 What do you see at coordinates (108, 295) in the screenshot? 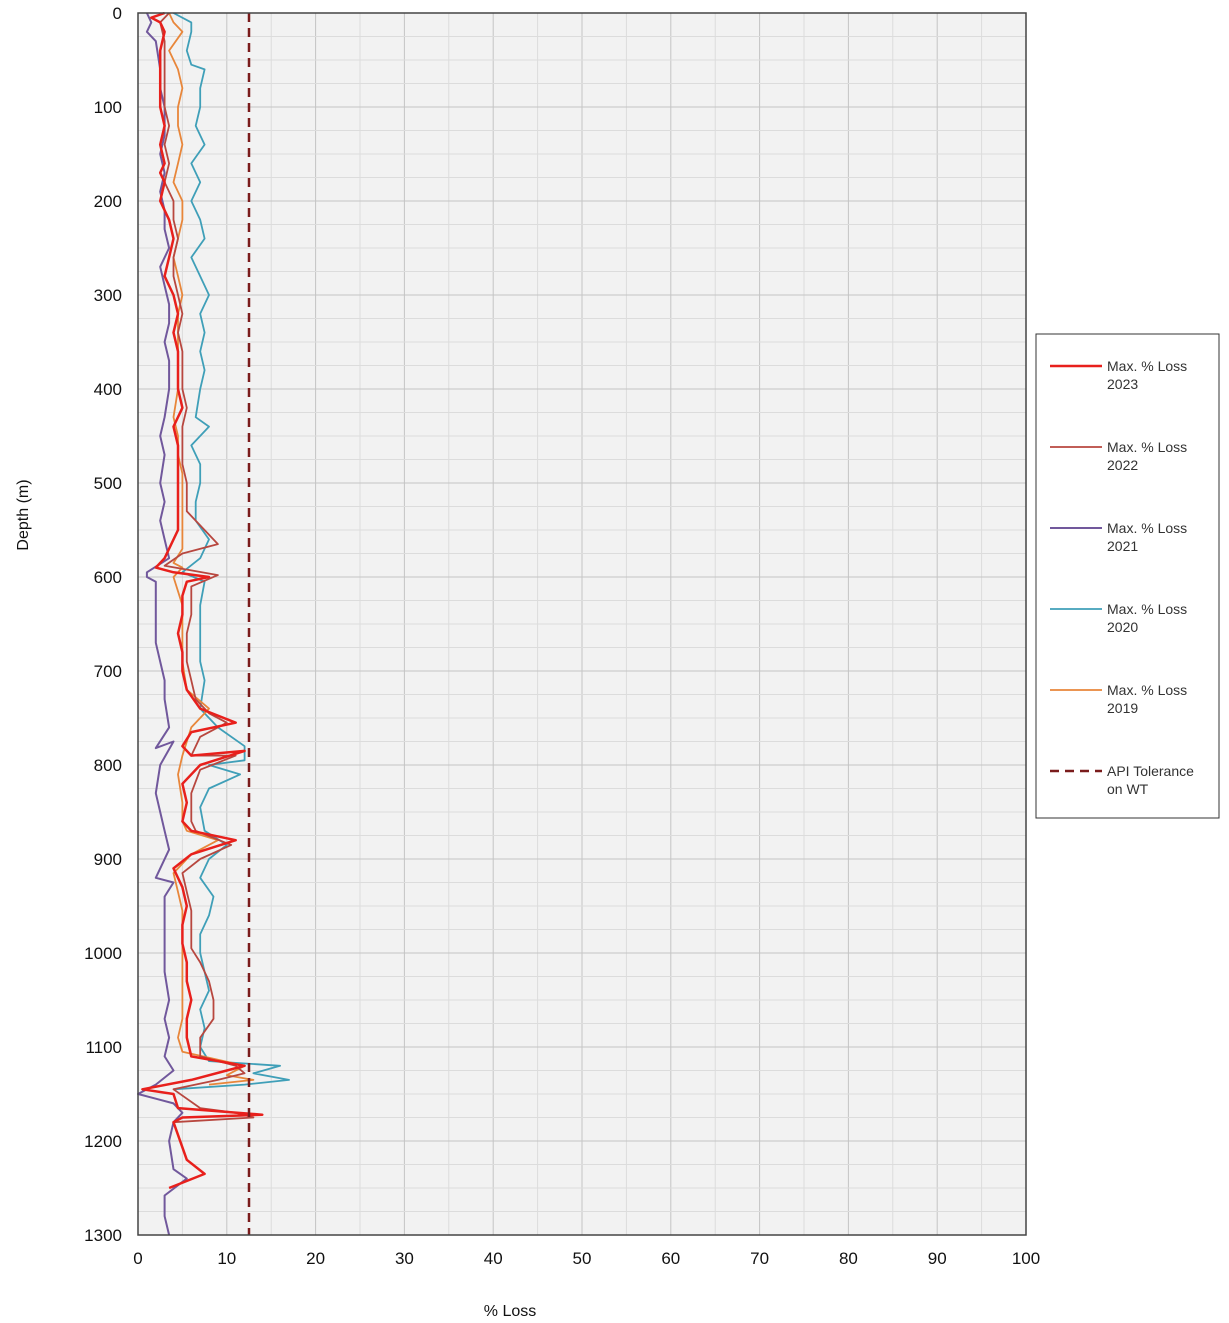
I see `y-tick-label: 300` at bounding box center [108, 295].